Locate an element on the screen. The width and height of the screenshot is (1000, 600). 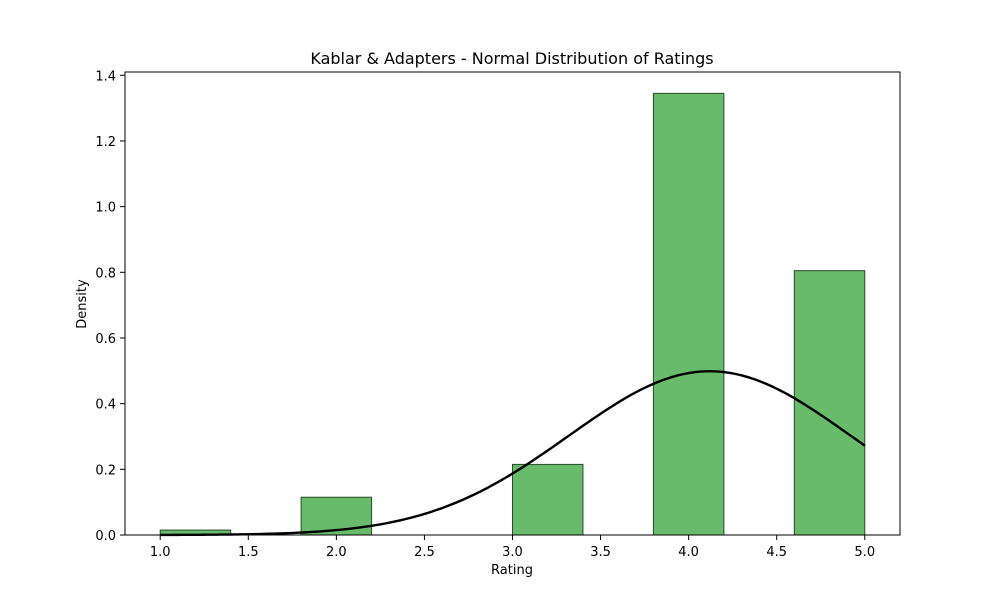
x-tick-label-7: 4.0 is located at coordinates (688, 552).